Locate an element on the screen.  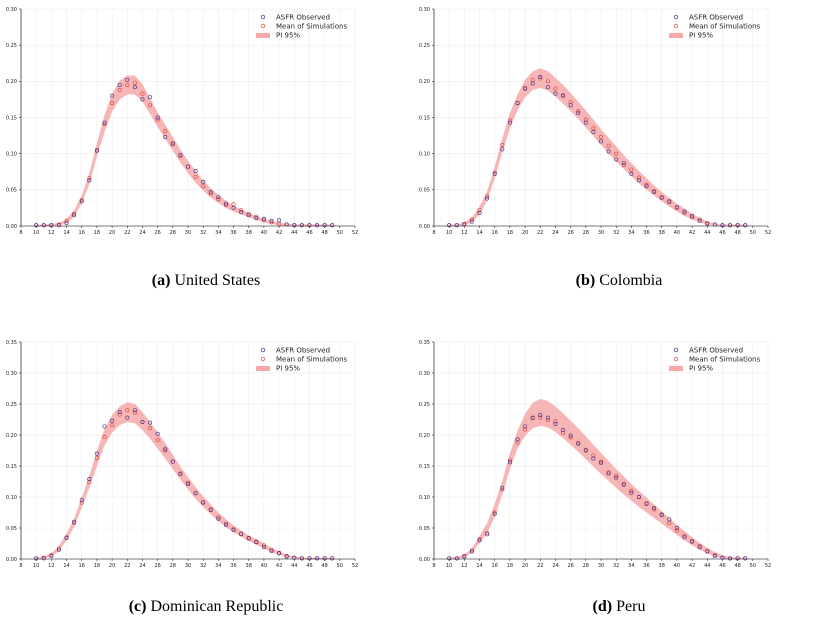
caption-a: (a) United States is located at coordinates (206, 281).